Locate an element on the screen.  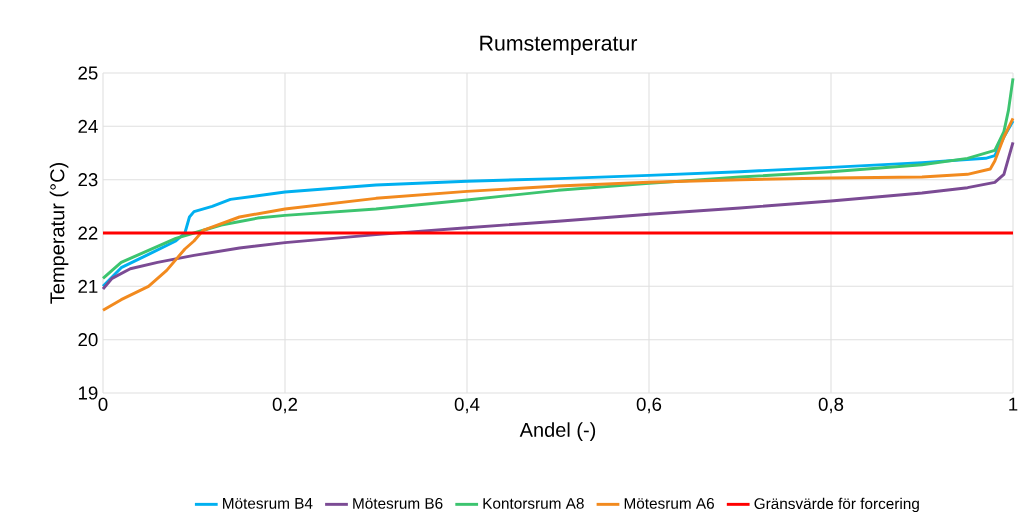
legend-label: Gränsvärde för forcering is located at coordinates (836, 505).